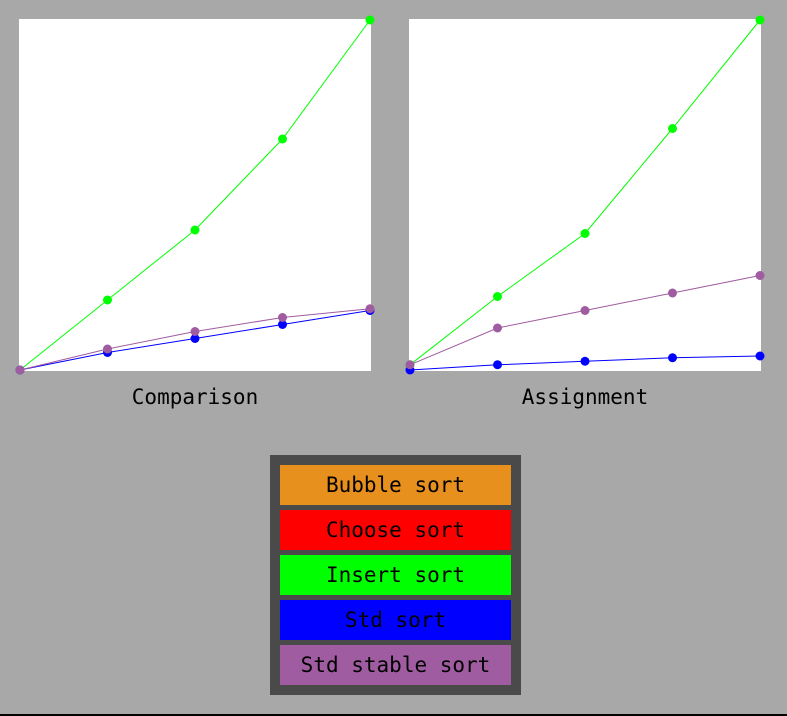 The height and width of the screenshot is (716, 787). Describe the element at coordinates (585, 397) in the screenshot. I see `assignment-chart-title: Assignment` at that location.